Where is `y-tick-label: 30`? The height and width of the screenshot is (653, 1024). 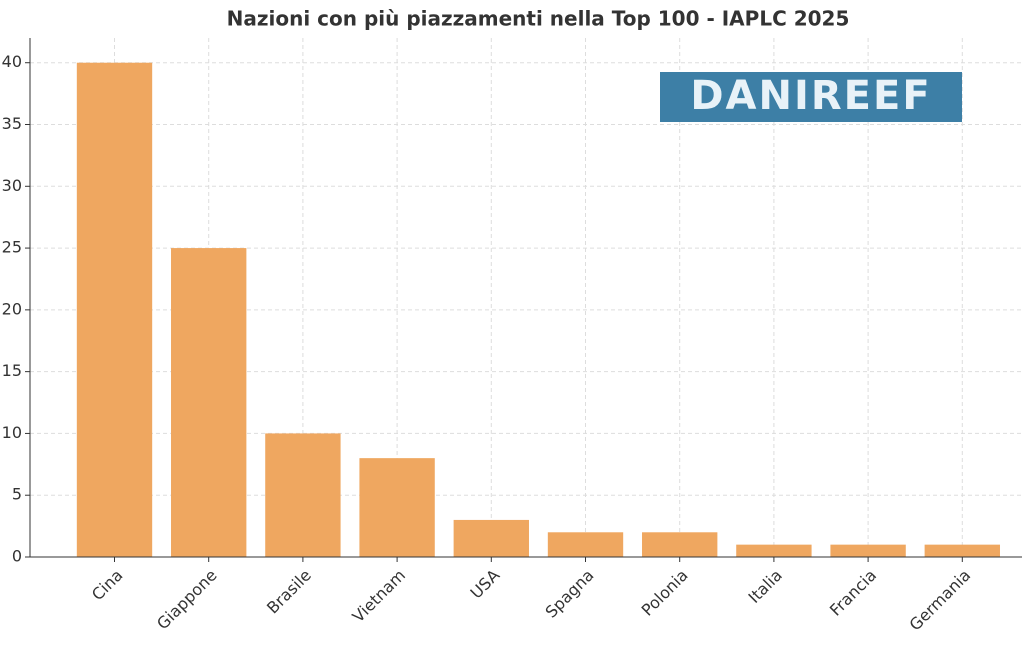 y-tick-label: 30 is located at coordinates (12, 185).